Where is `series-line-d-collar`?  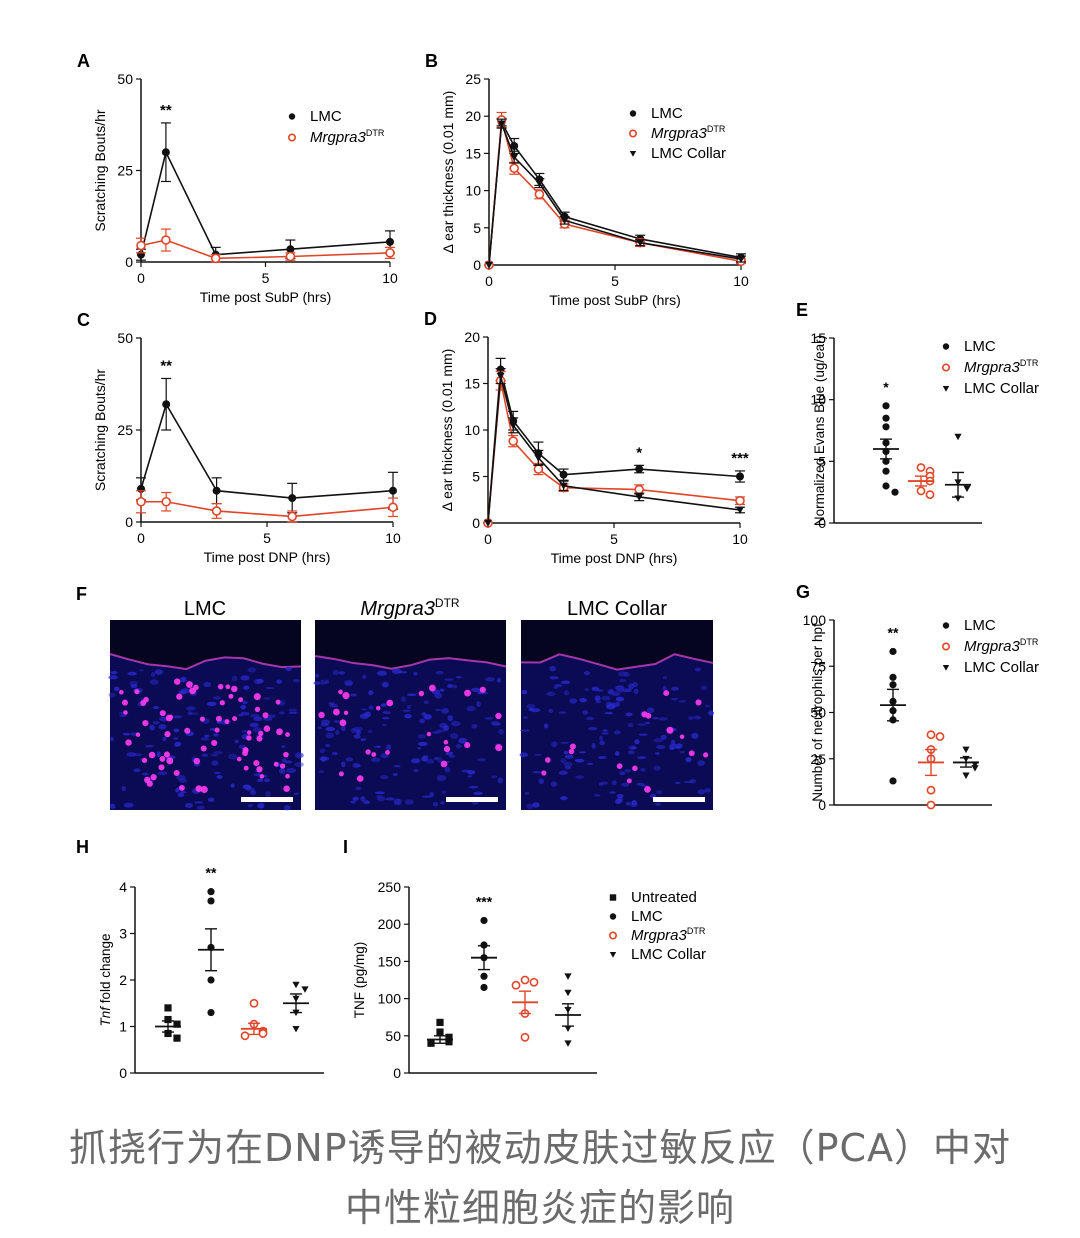 series-line-d-collar is located at coordinates (614, 449).